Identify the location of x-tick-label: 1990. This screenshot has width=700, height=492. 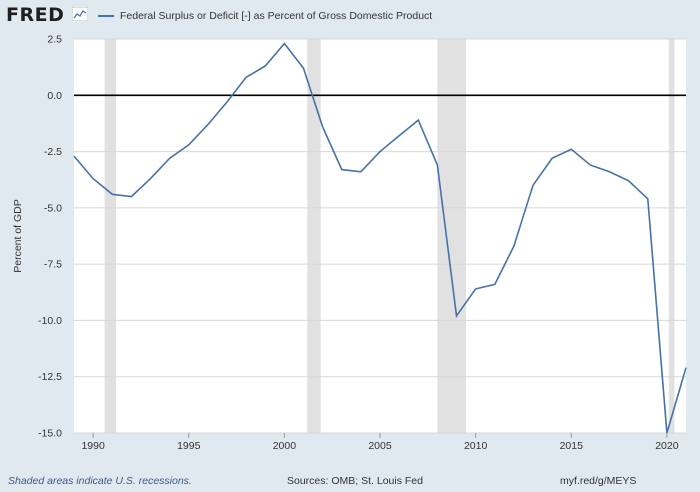
(93, 446).